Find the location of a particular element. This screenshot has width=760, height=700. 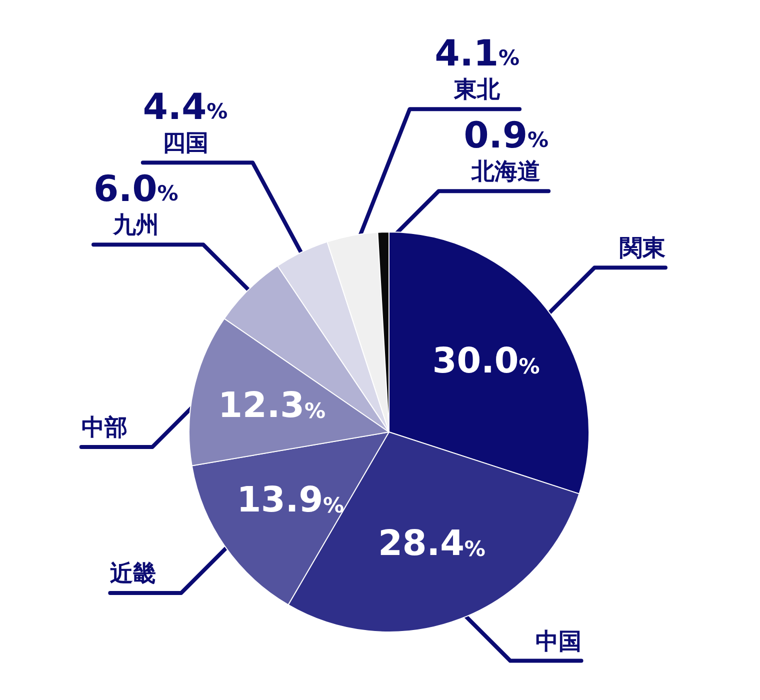

data-label: 13.9% is located at coordinates (290, 500).